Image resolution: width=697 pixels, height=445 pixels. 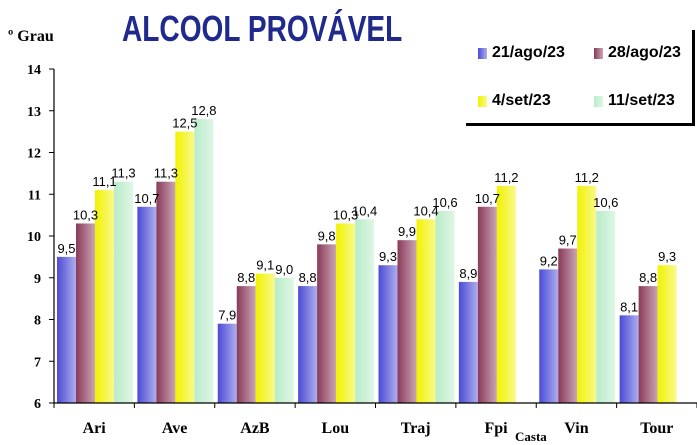 What do you see at coordinates (506, 177) in the screenshot?
I see `value-label-fpi-series-3: 11,2` at bounding box center [506, 177].